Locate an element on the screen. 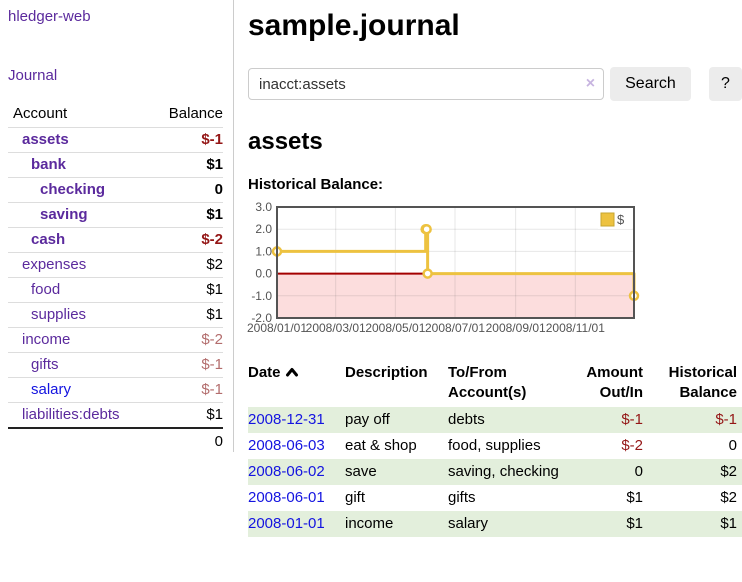 This screenshot has width=742, height=582. y-tick-label: -1.0 is located at coordinates (261, 296).